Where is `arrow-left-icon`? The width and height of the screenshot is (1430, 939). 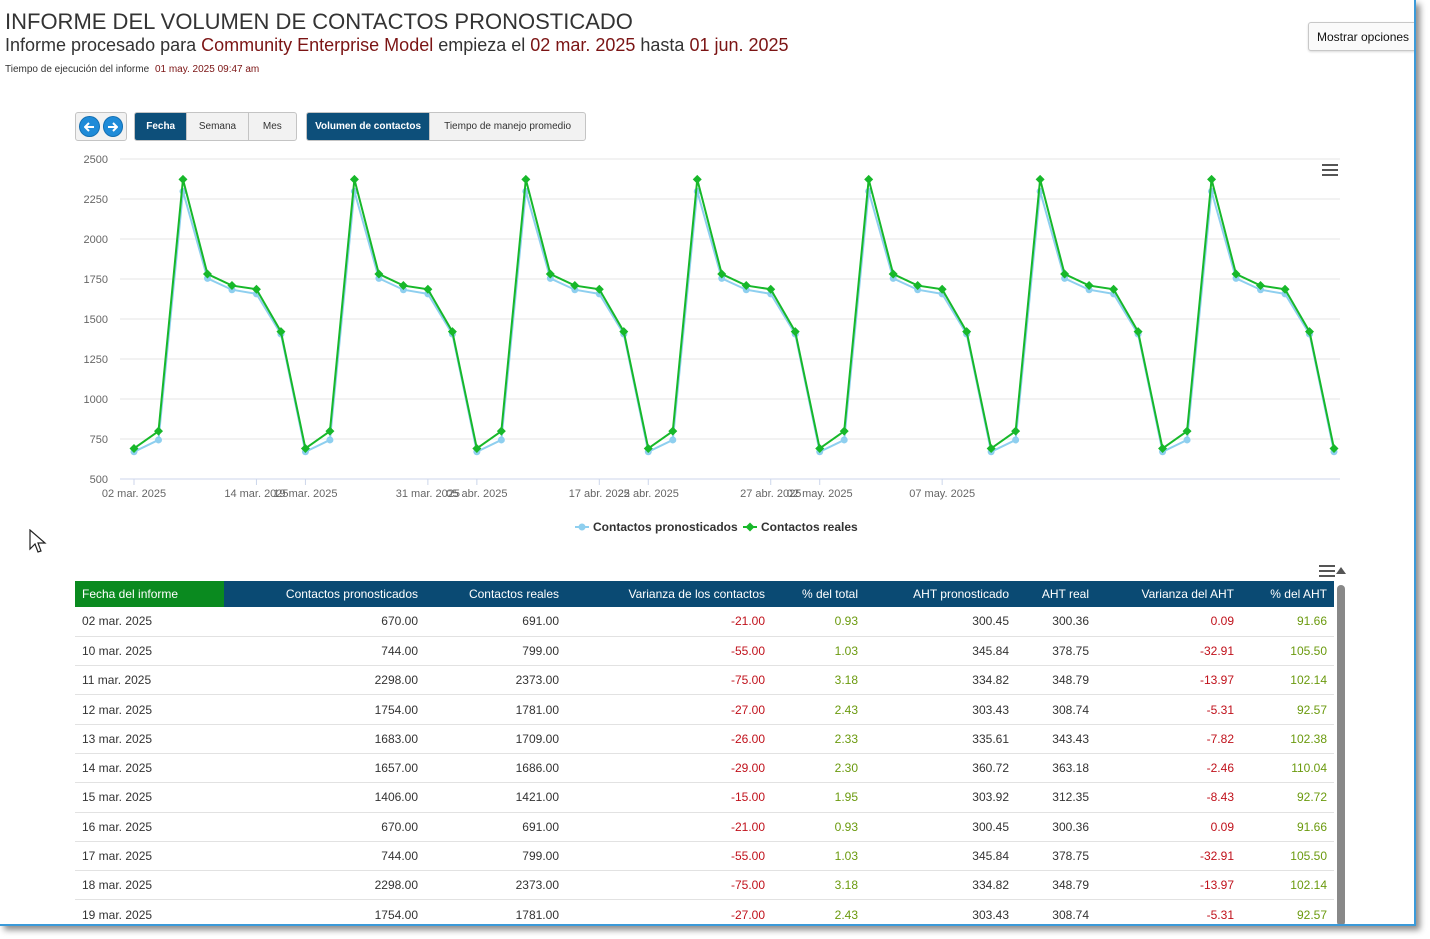 arrow-left-icon is located at coordinates (89, 126).